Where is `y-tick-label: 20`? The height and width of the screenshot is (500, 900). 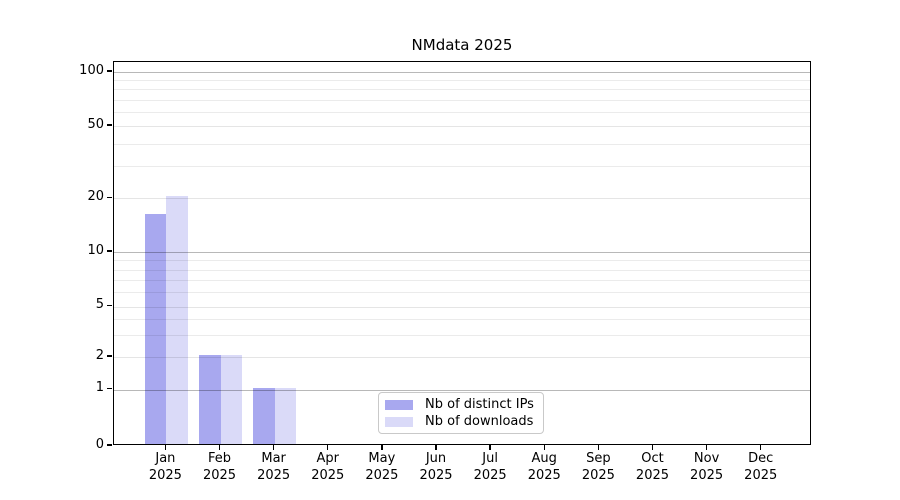 y-tick-label: 20 is located at coordinates (95, 196).